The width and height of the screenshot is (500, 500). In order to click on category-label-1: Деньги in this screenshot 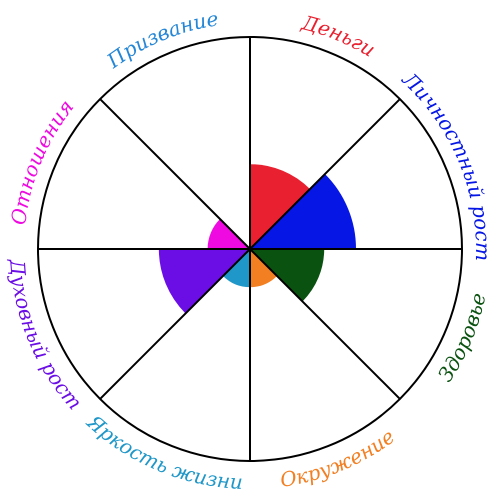, I will do `click(338, 36)`.